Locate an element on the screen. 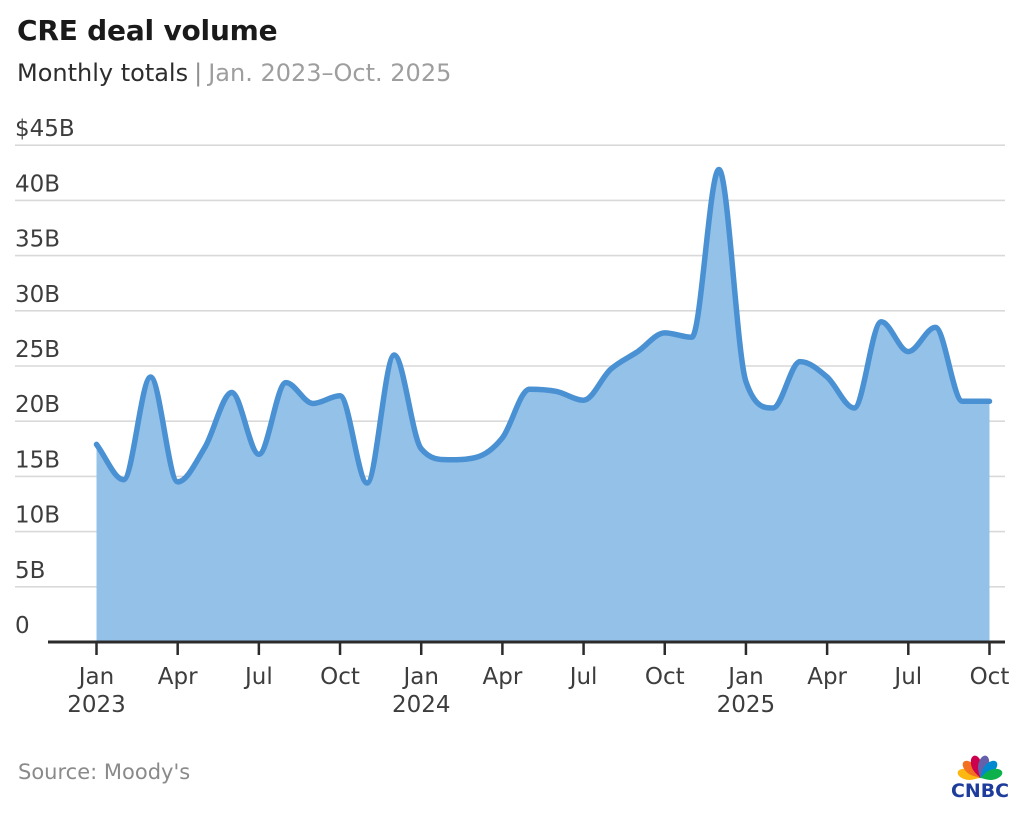  y-tick-label: 5B is located at coordinates (30, 571).